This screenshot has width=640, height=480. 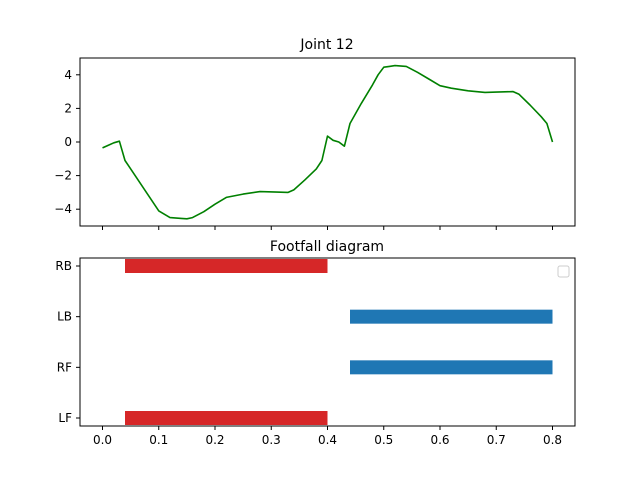 What do you see at coordinates (68, 108) in the screenshot?
I see `y-tick-label: 2` at bounding box center [68, 108].